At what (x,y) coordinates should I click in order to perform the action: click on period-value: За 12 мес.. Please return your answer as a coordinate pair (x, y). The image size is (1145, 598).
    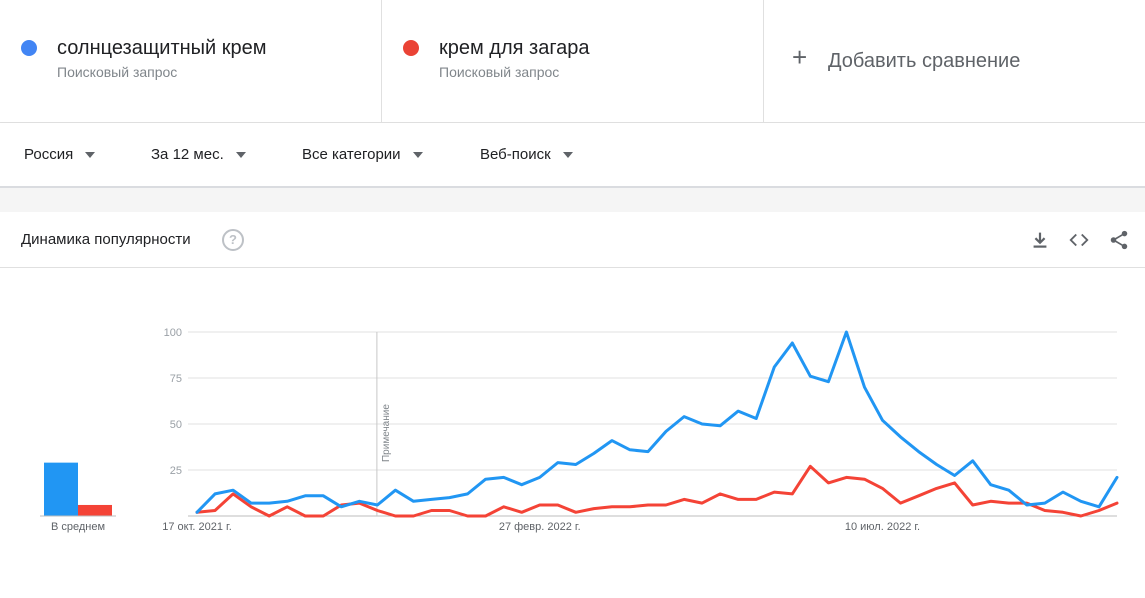
    Looking at the image, I should click on (187, 154).